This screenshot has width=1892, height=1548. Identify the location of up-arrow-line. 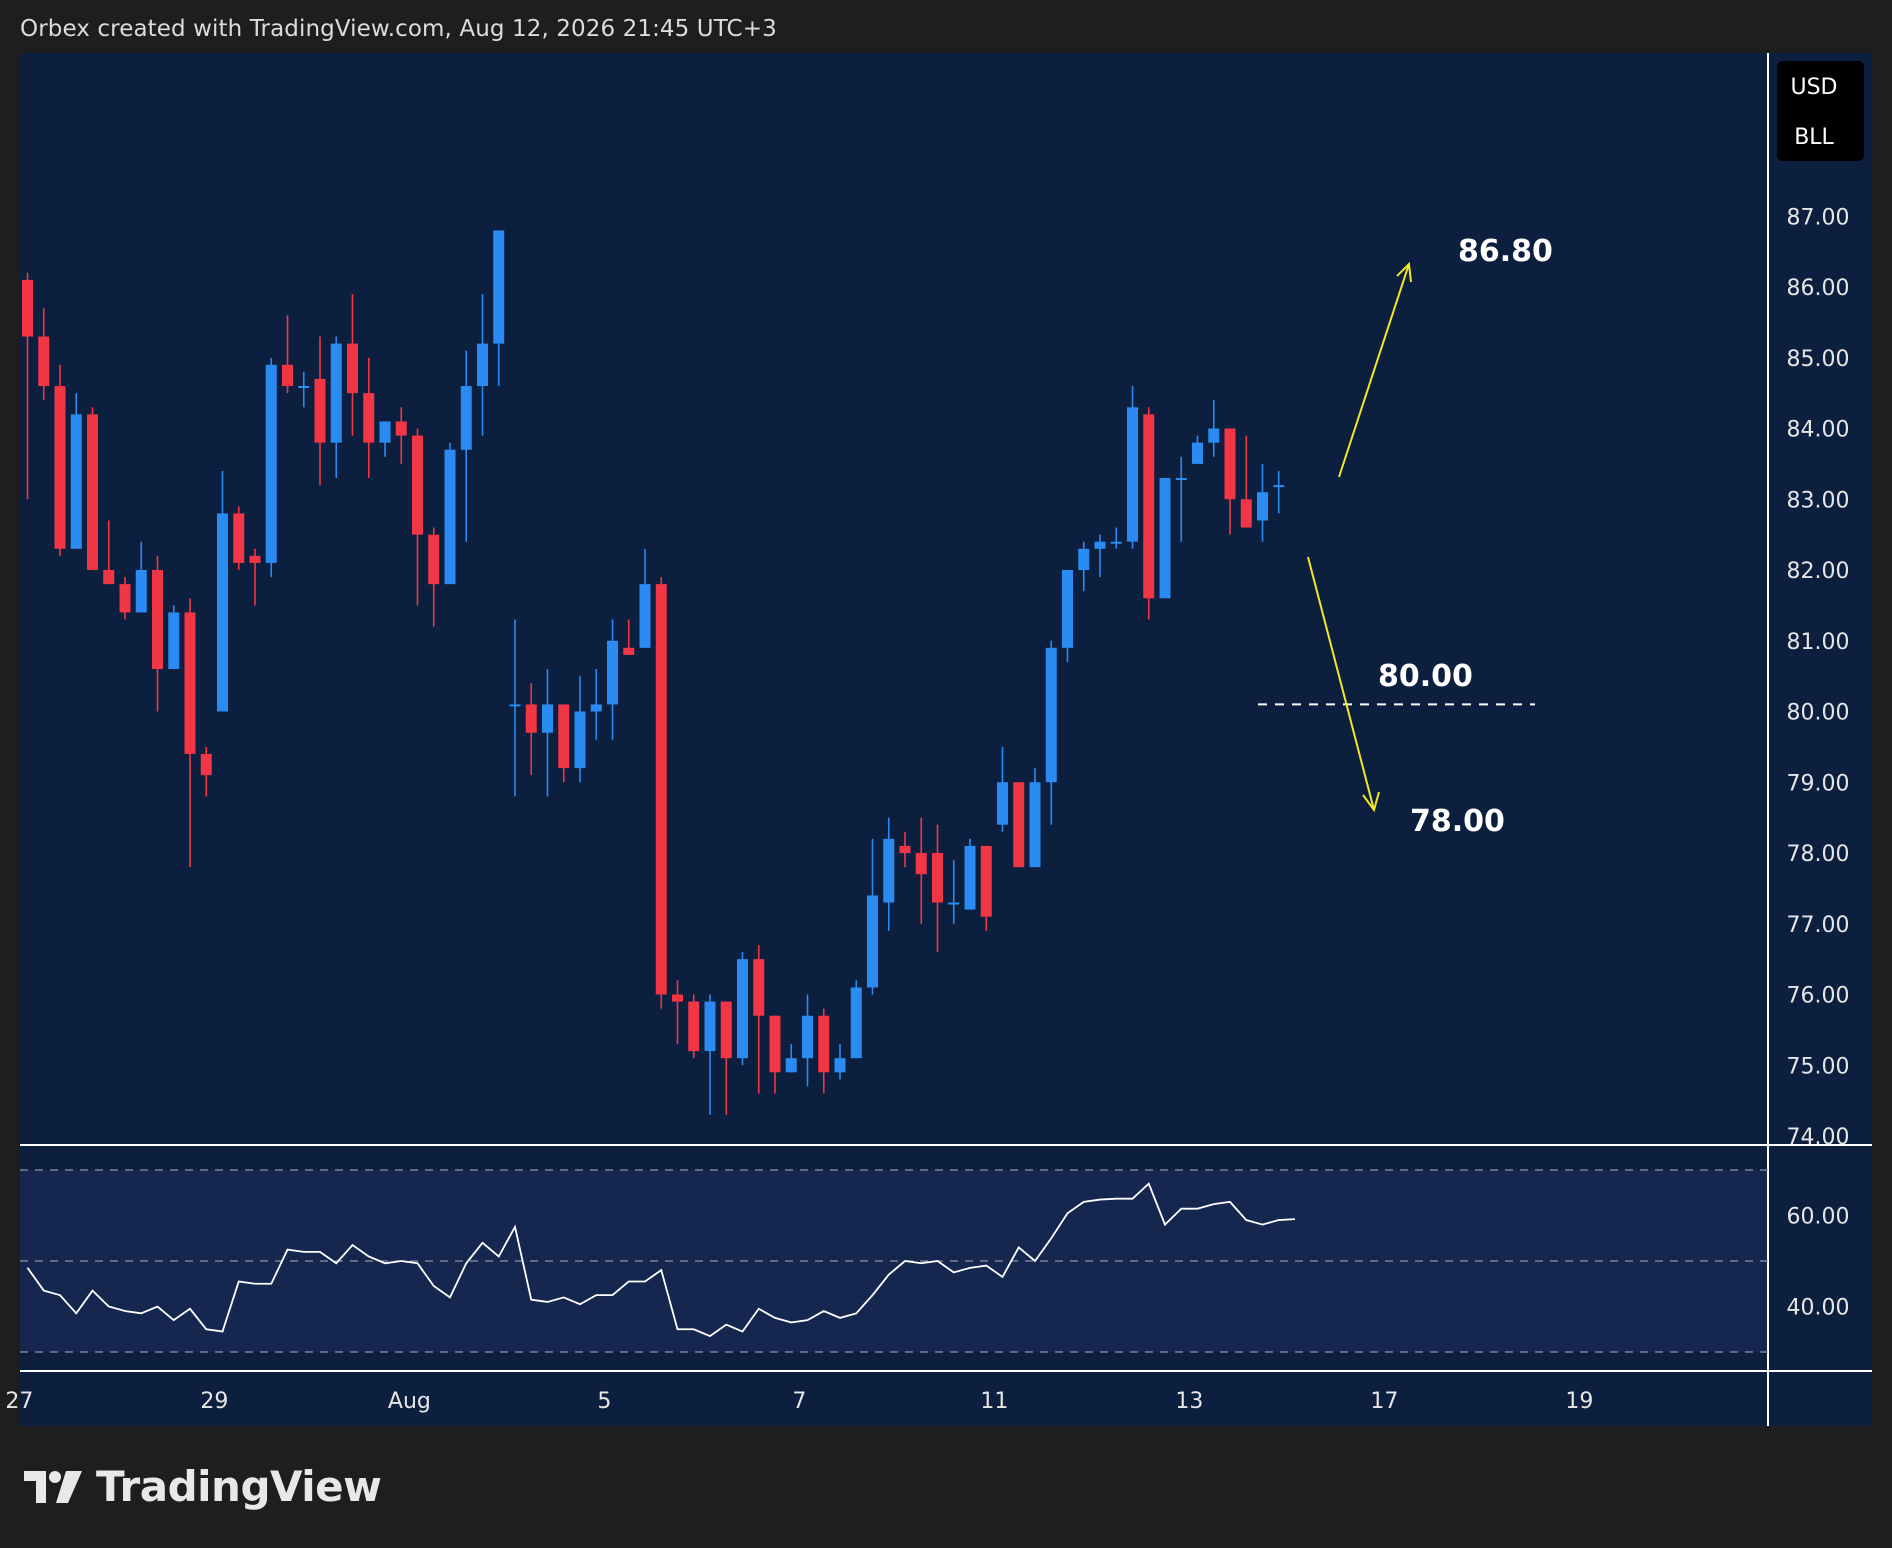
(1374, 370).